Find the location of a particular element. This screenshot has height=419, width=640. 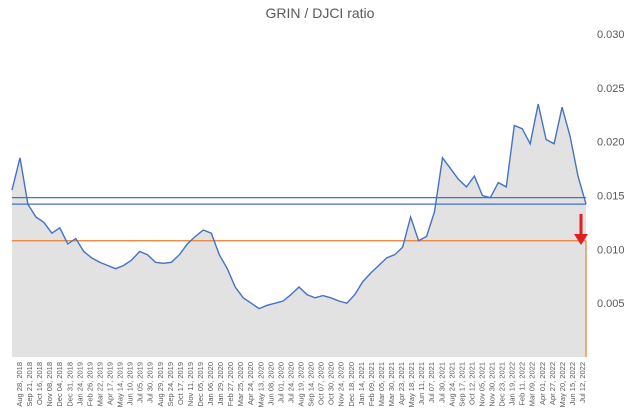

x-tick-label: Jan 29, 2020 is located at coordinates (220, 383).